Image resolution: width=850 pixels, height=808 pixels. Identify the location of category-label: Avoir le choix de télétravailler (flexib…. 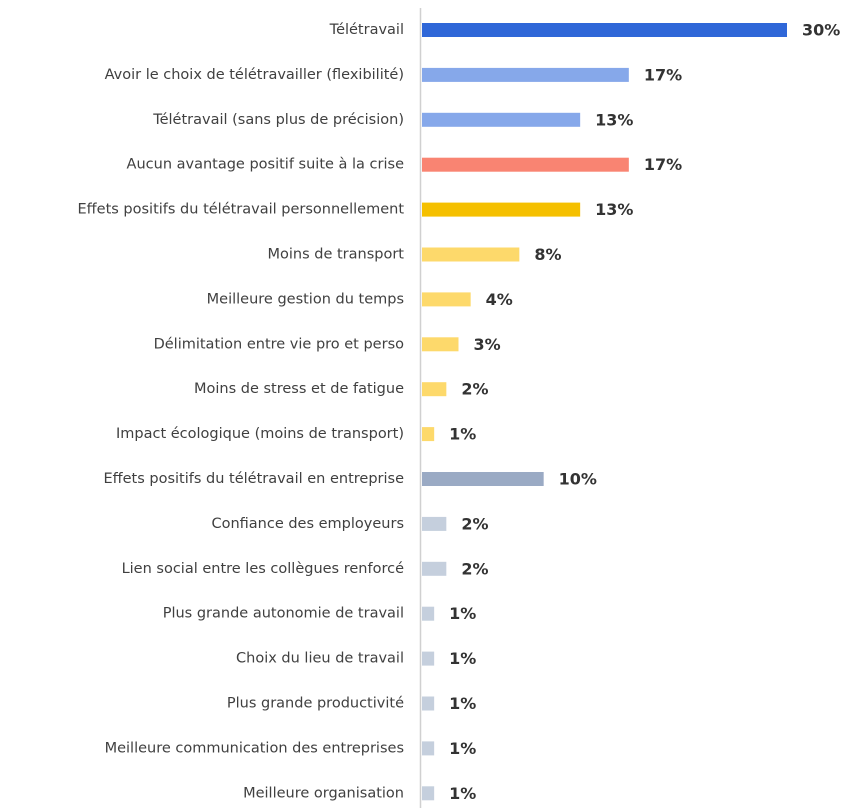
(254, 75).